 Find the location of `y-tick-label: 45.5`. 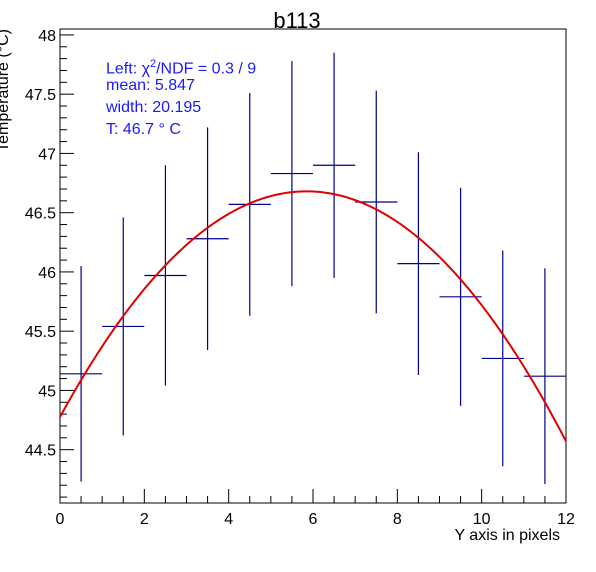

y-tick-label: 45.5 is located at coordinates (40, 332).